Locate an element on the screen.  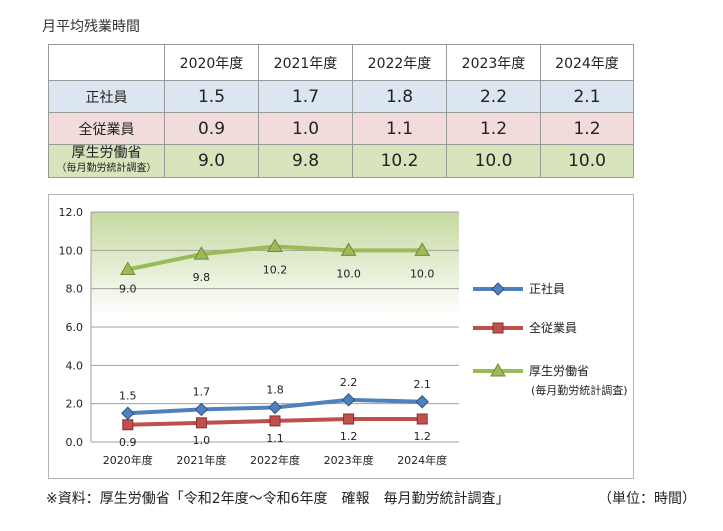
table-cell: 2.1 is located at coordinates (587, 96).